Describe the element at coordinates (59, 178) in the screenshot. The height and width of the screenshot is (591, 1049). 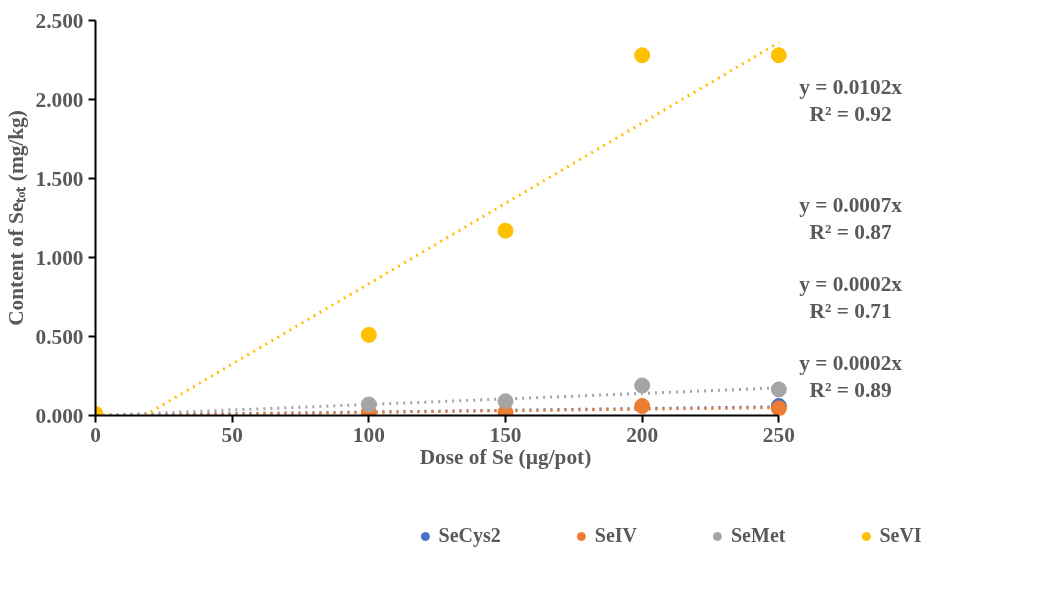
I see `y-tick-label: 1.500` at that location.